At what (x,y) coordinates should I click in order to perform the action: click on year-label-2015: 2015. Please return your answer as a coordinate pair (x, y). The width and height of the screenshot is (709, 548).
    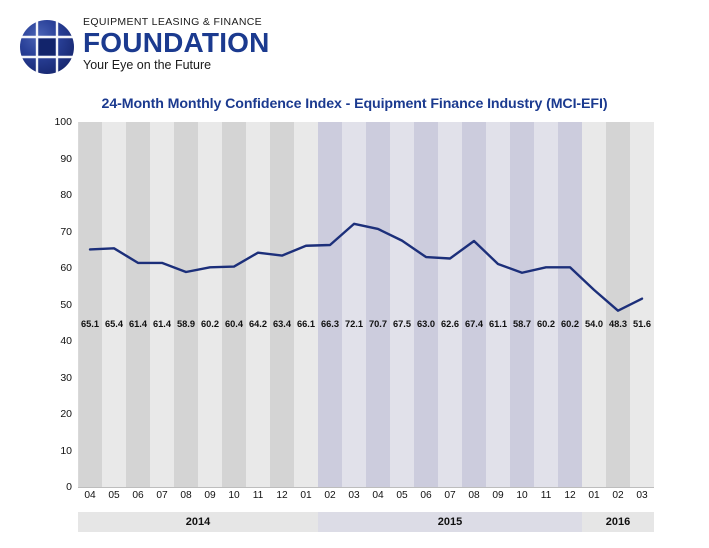
    Looking at the image, I should click on (450, 522).